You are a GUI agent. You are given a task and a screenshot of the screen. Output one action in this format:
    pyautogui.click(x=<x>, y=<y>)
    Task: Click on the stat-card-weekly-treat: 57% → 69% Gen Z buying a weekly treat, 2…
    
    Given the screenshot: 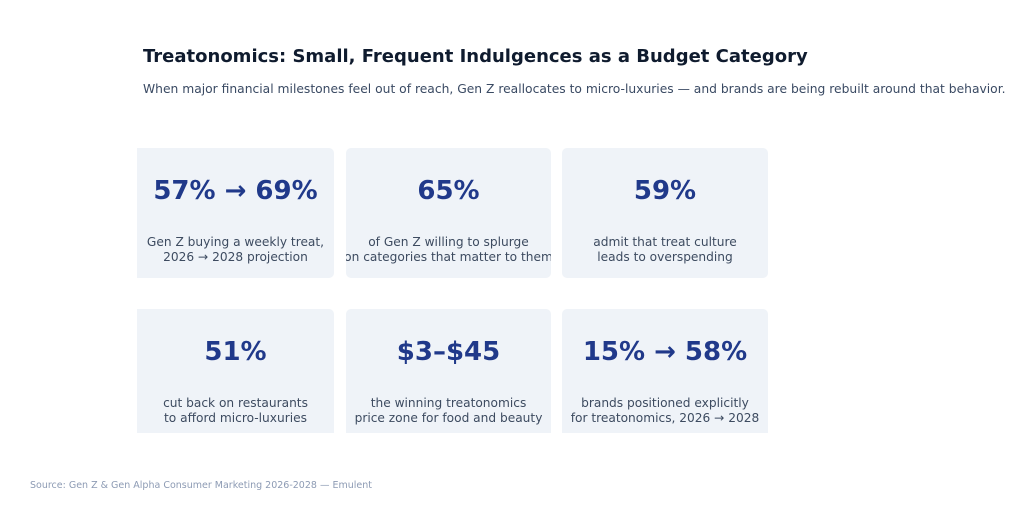 What is the action you would take?
    pyautogui.click(x=235, y=213)
    